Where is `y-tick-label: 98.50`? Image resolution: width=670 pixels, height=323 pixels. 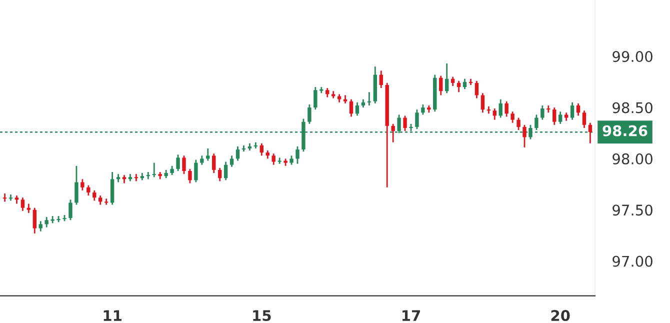 y-tick-label: 98.50 is located at coordinates (632, 108).